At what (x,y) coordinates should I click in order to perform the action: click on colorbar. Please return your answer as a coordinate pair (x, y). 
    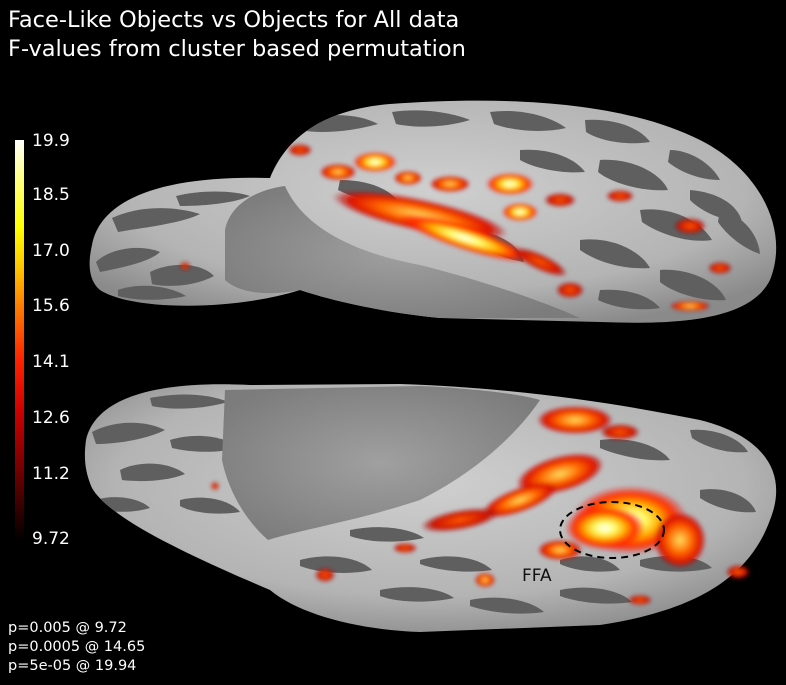
    Looking at the image, I should click on (19, 340).